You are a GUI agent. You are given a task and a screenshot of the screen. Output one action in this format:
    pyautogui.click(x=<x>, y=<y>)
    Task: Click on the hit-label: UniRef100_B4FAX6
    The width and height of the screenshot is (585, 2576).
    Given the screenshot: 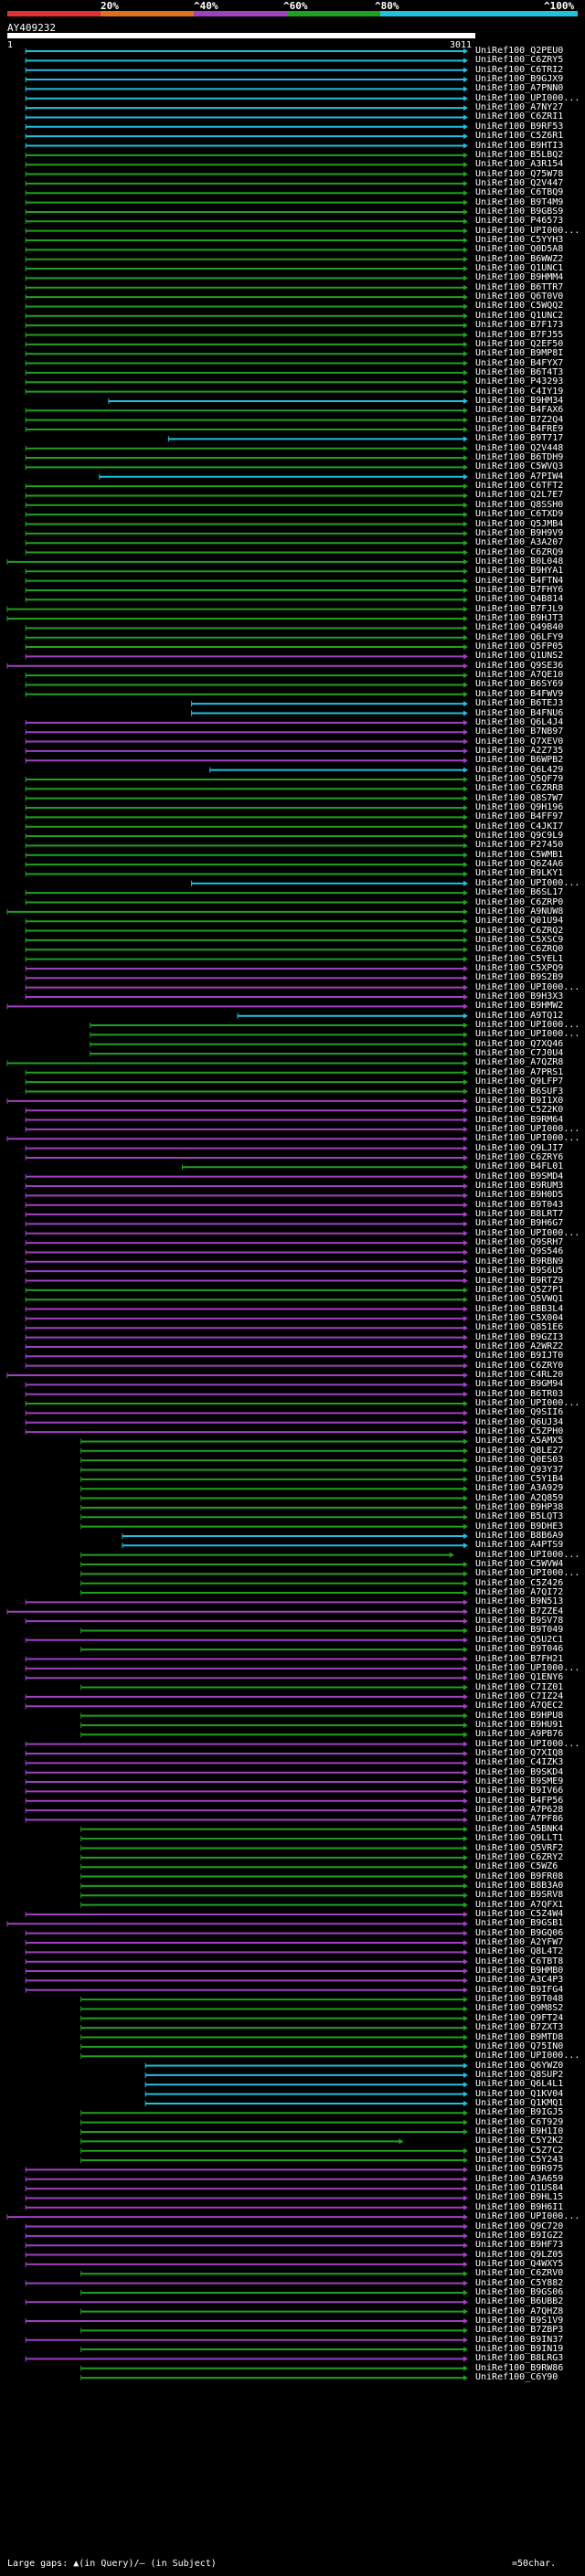 What is the action you would take?
    pyautogui.click(x=519, y=410)
    